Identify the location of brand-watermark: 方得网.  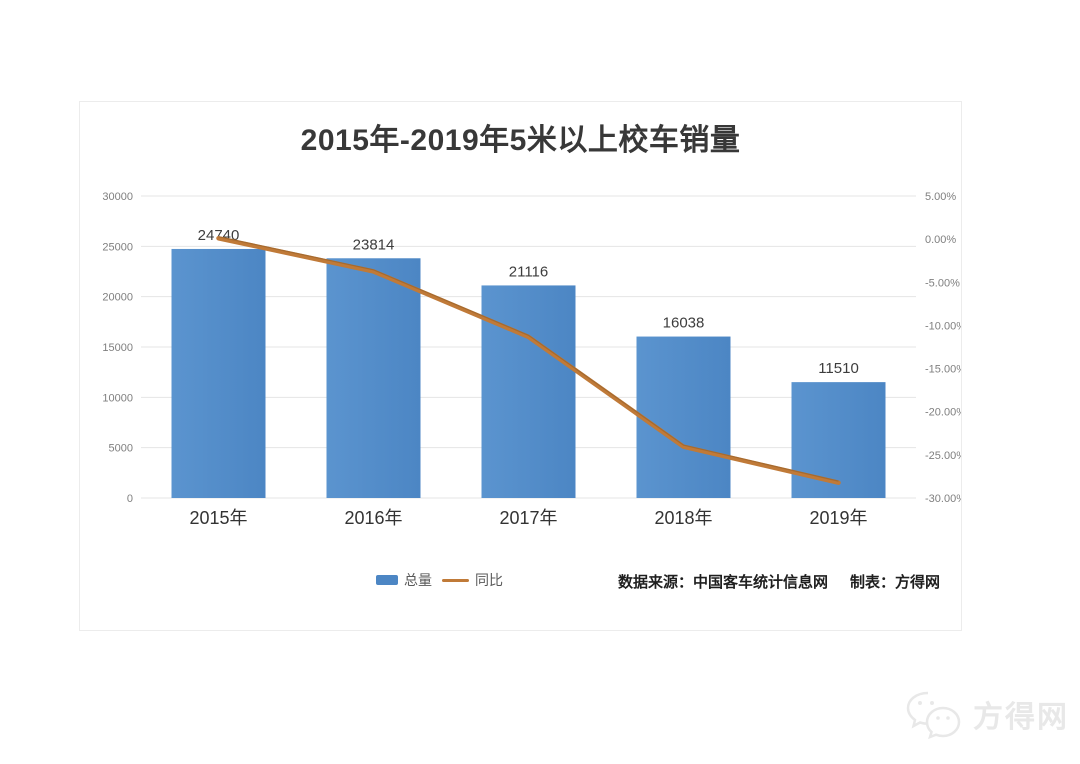
(986, 714).